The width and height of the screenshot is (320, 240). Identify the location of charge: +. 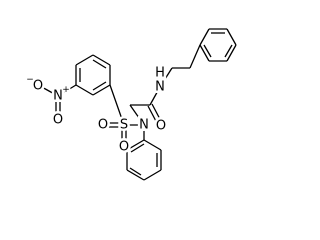
(66, 90).